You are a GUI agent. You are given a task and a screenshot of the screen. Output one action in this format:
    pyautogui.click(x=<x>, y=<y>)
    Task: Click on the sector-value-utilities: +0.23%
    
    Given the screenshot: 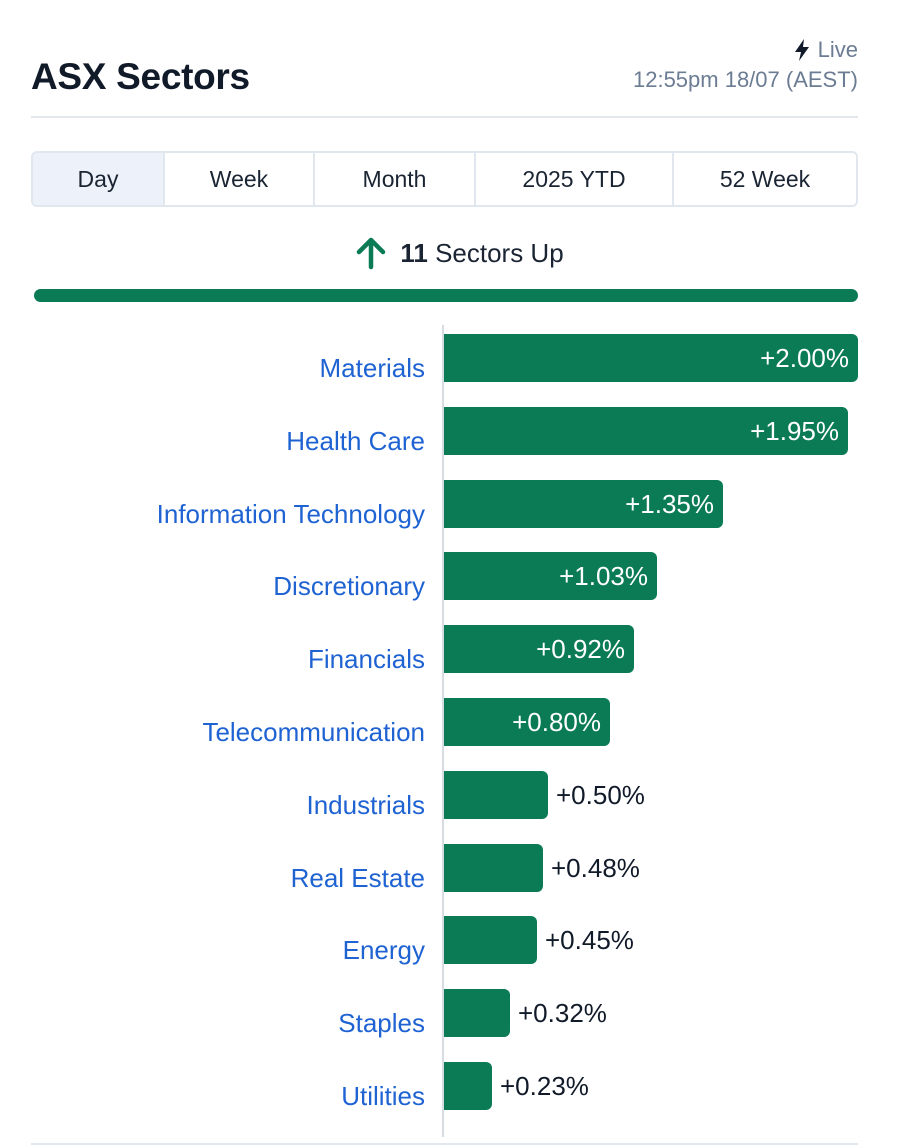 What is the action you would take?
    pyautogui.click(x=544, y=1086)
    